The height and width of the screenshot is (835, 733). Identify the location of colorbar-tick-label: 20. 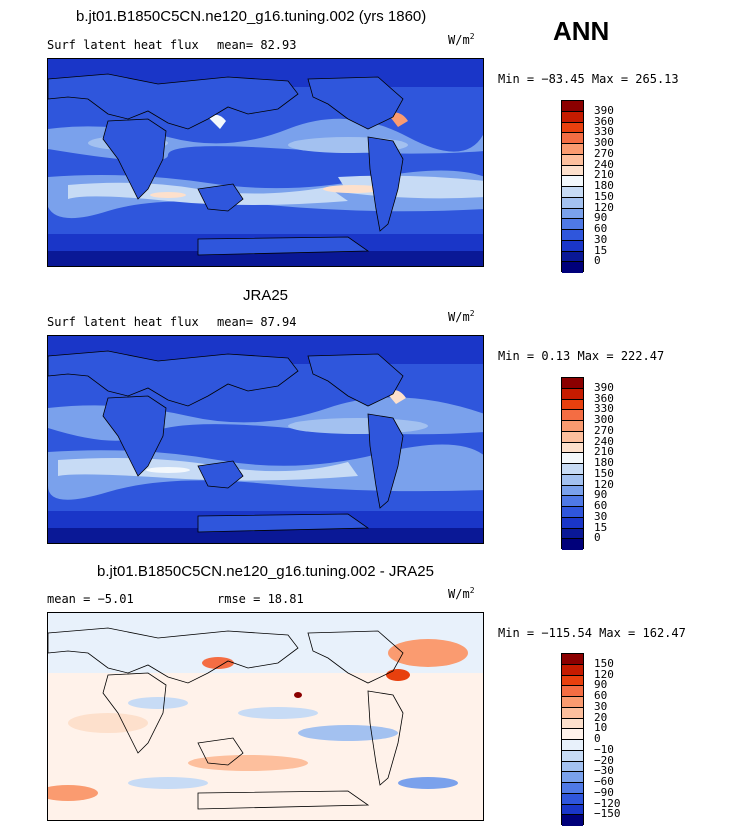
(601, 717).